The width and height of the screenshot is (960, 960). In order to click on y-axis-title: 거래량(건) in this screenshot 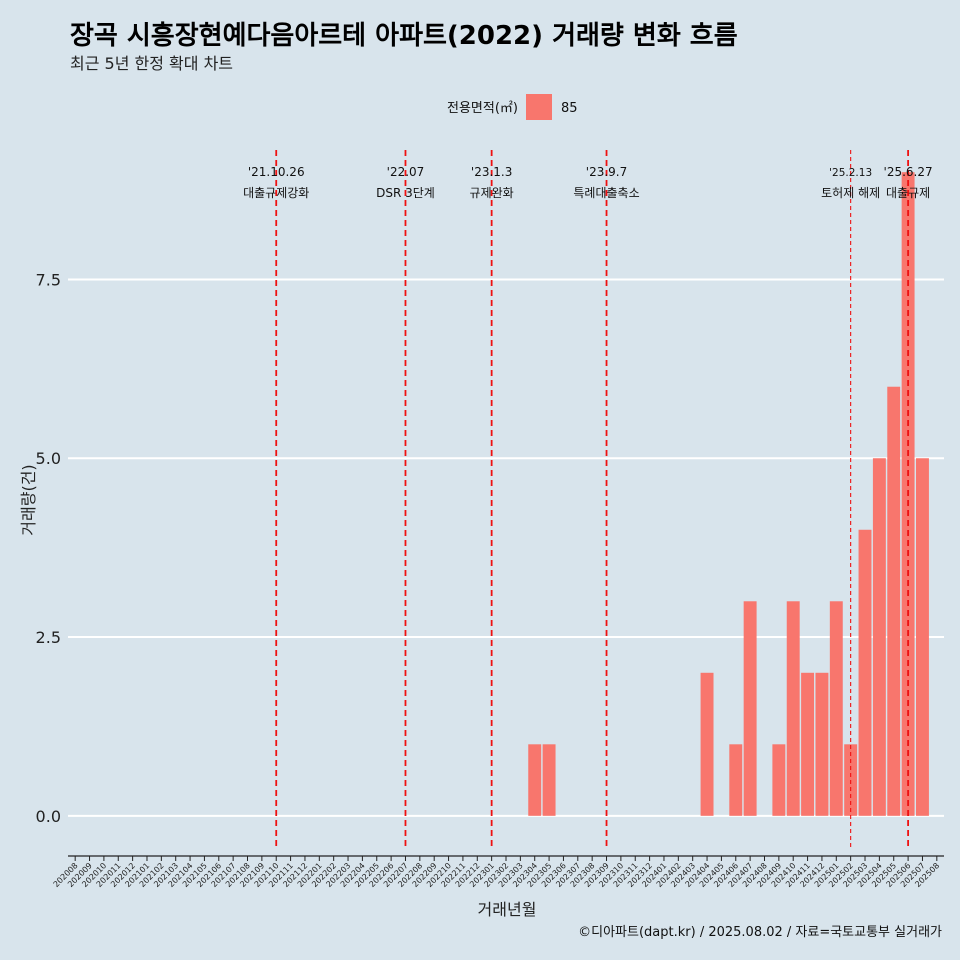, I will do `click(28, 499)`.